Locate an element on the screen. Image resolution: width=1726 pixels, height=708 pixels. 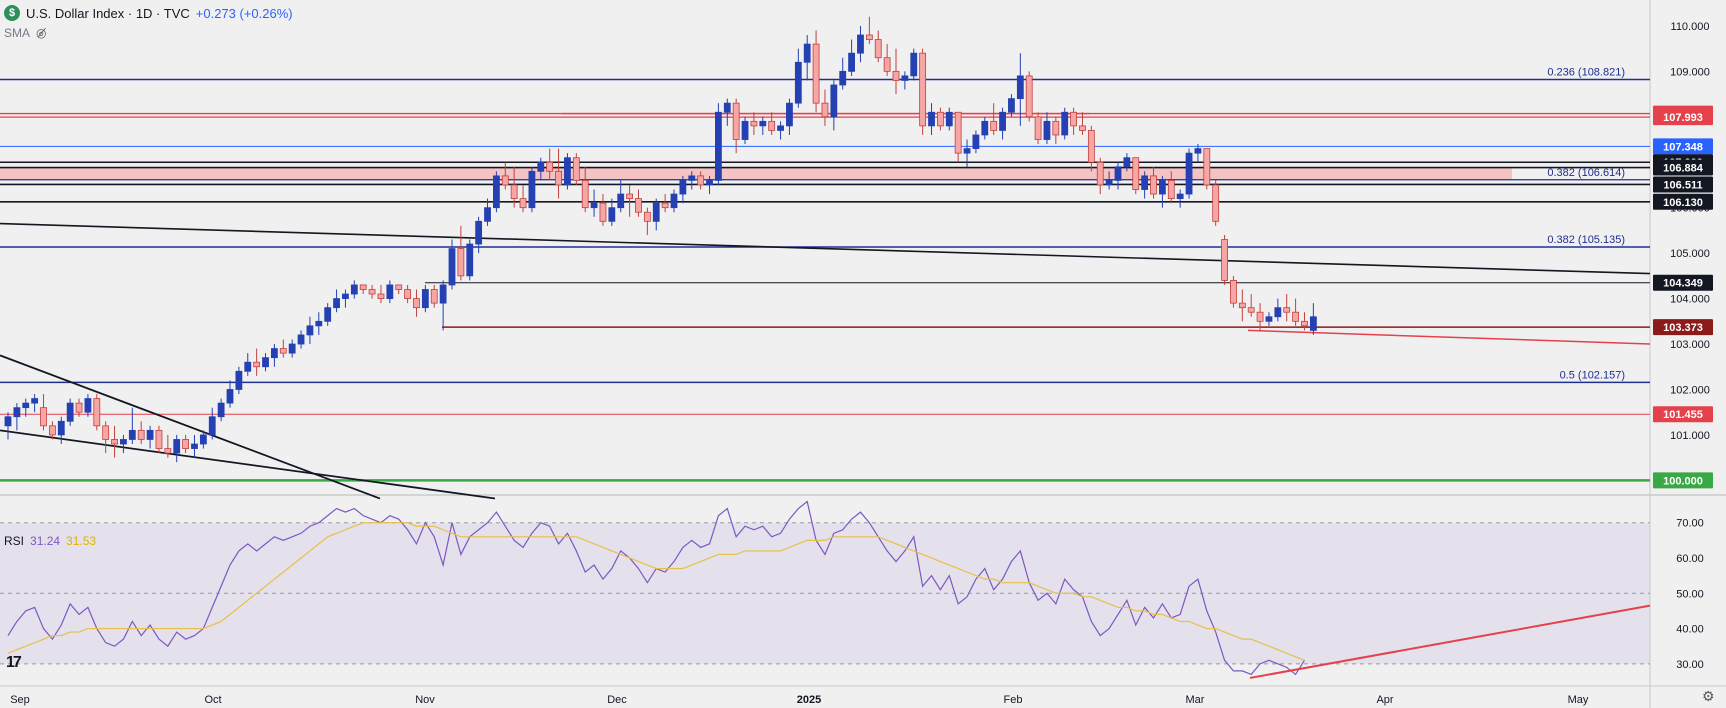
time-tick-label: Feb is located at coordinates (1013, 700).